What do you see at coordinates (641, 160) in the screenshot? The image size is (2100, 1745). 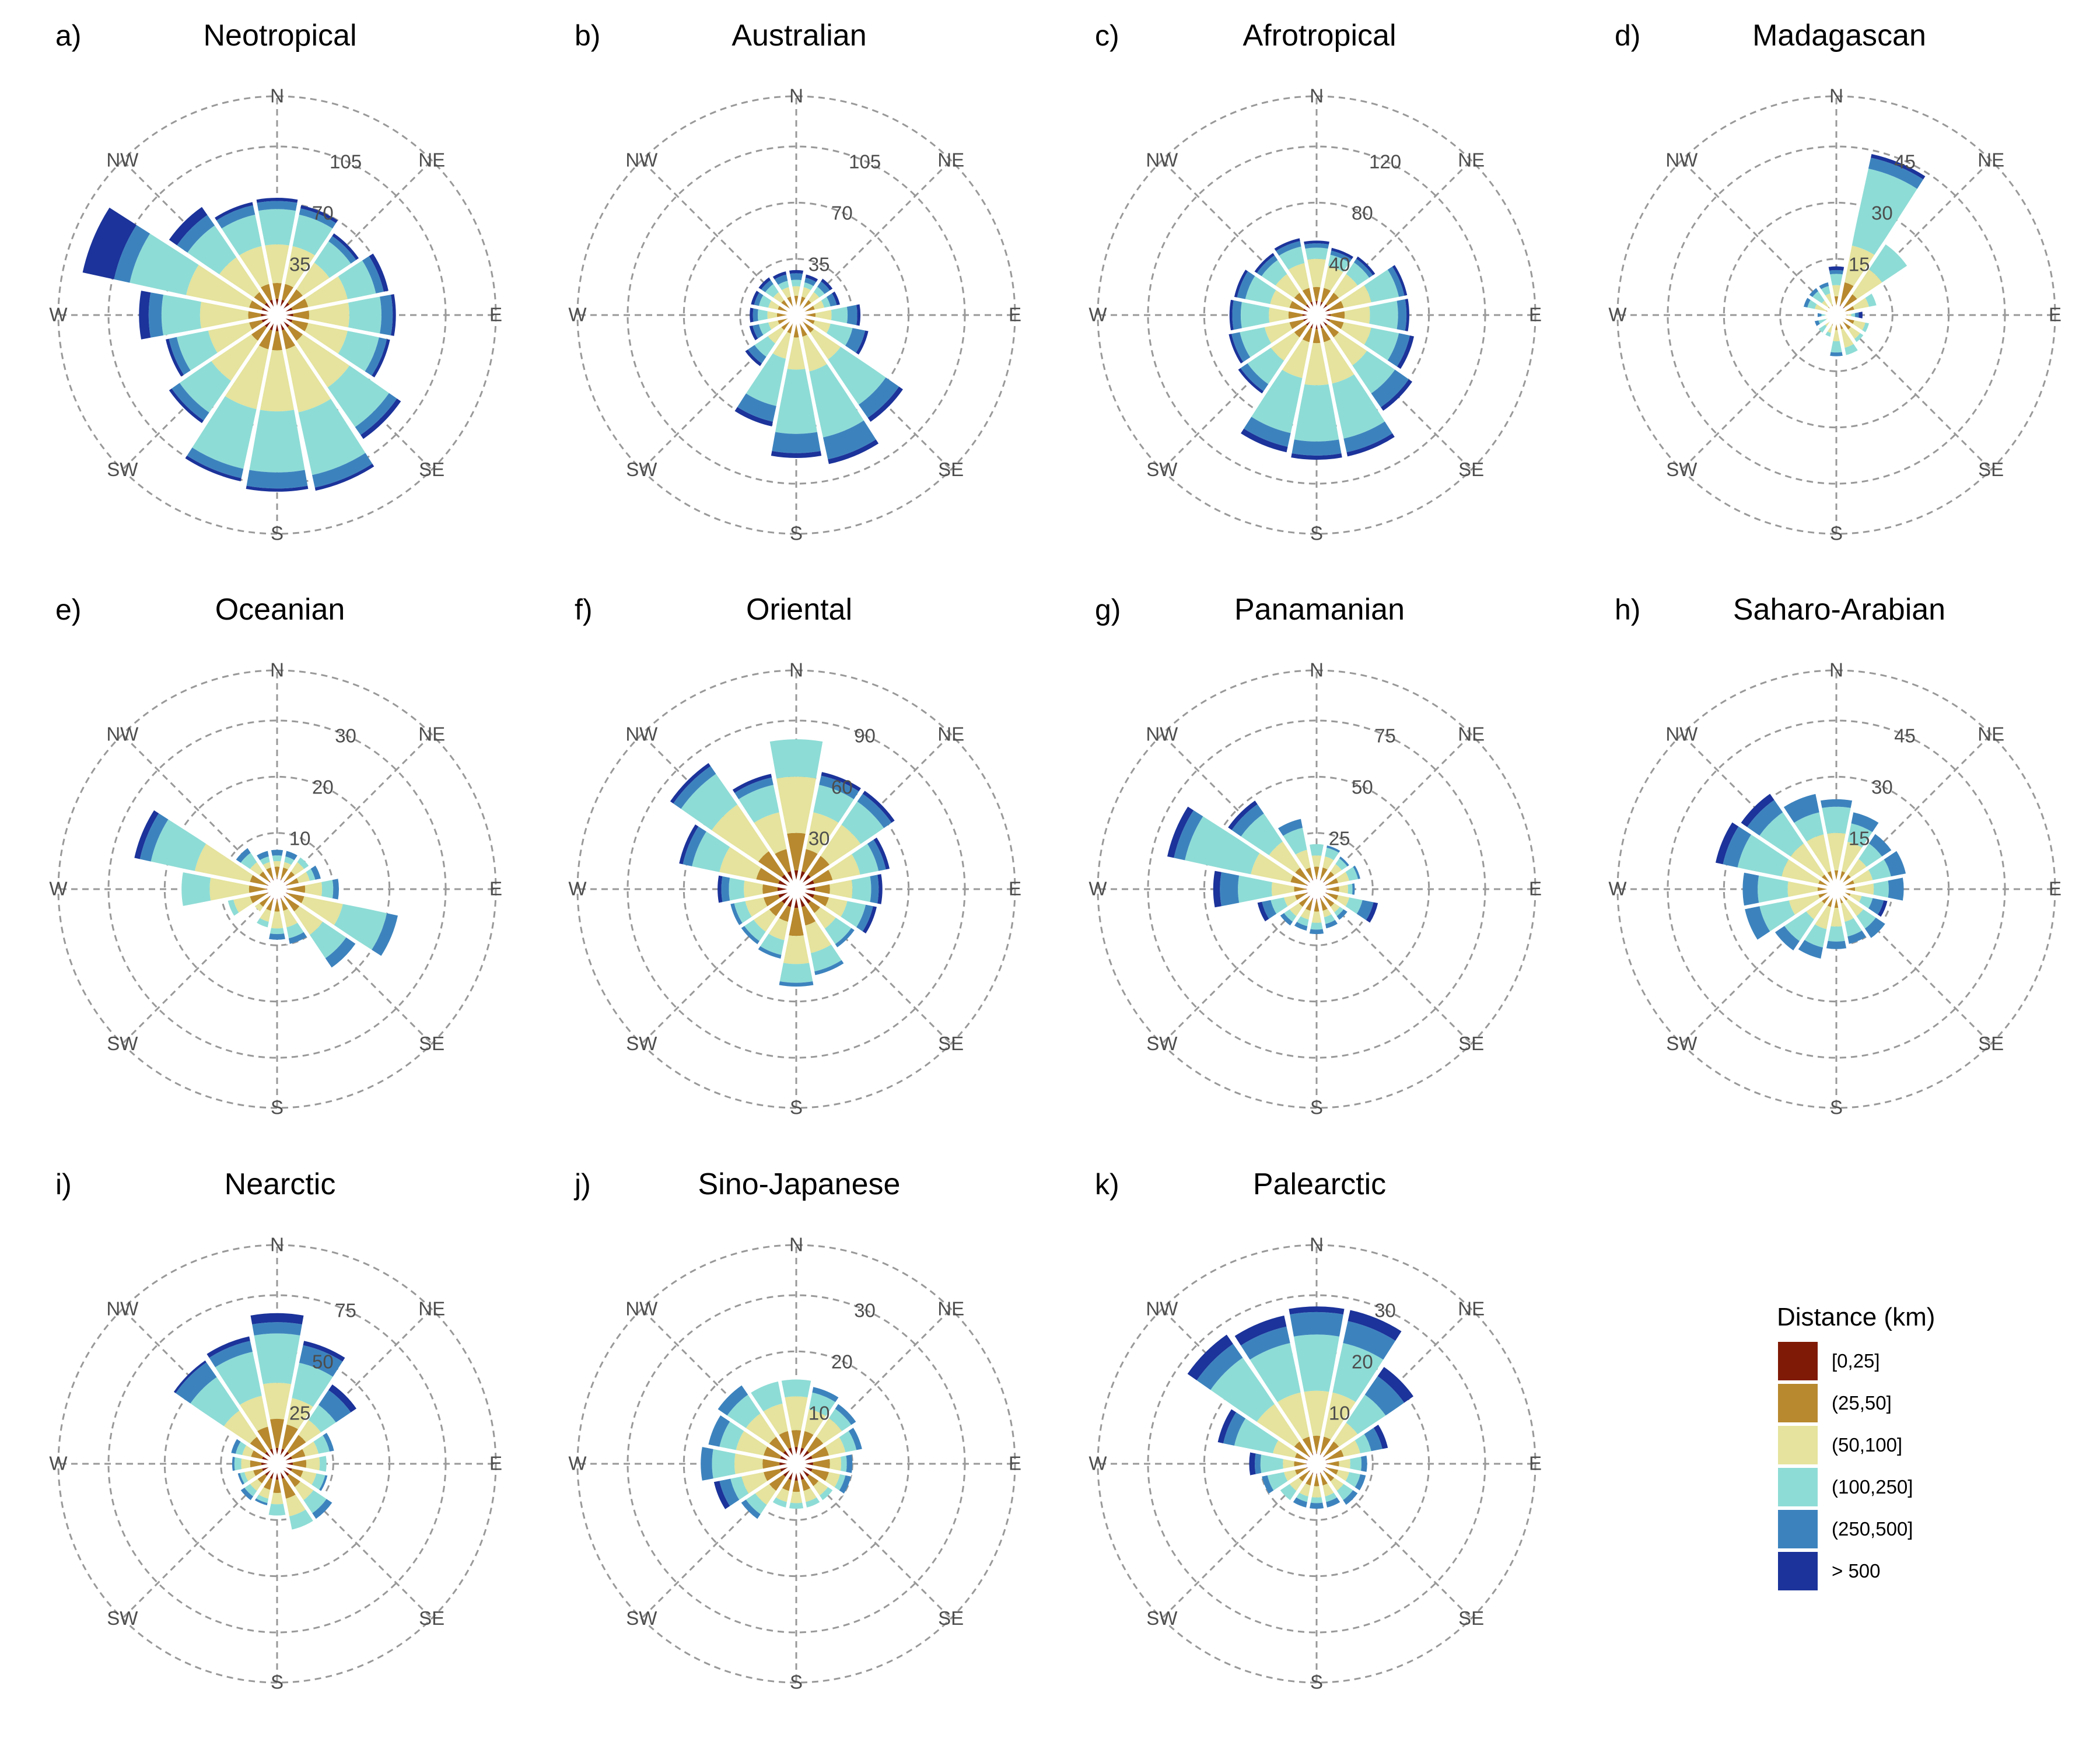 I see `direction-label-nw: NW` at bounding box center [641, 160].